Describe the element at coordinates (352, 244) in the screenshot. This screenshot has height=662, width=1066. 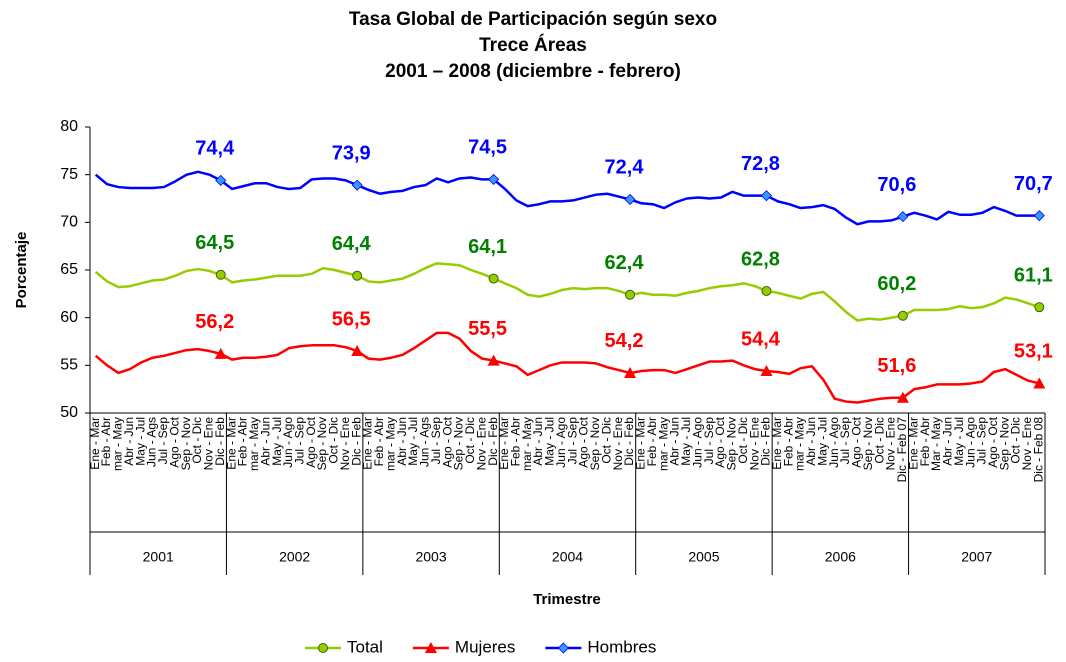
I see `data-label: 64,4` at that location.